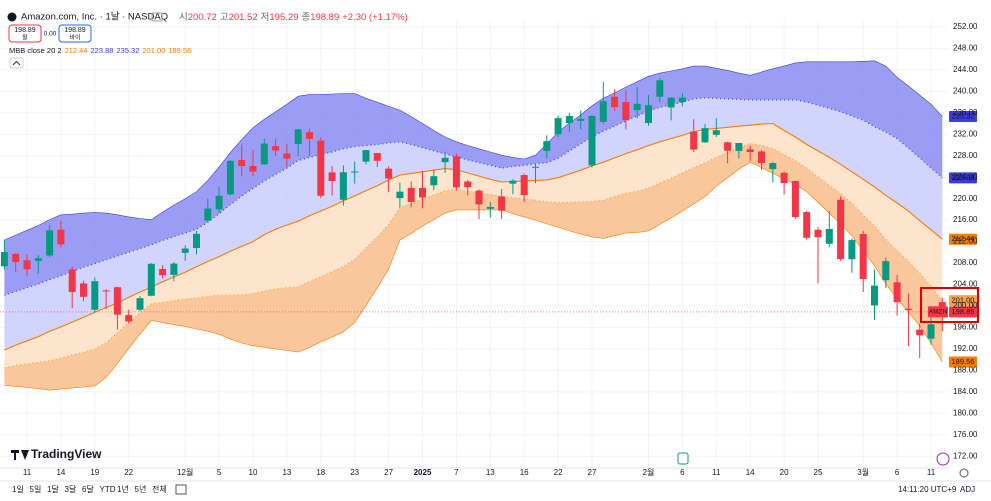 The height and width of the screenshot is (501, 991). What do you see at coordinates (25, 30) in the screenshot?
I see `sell-price: 198.89` at bounding box center [25, 30].